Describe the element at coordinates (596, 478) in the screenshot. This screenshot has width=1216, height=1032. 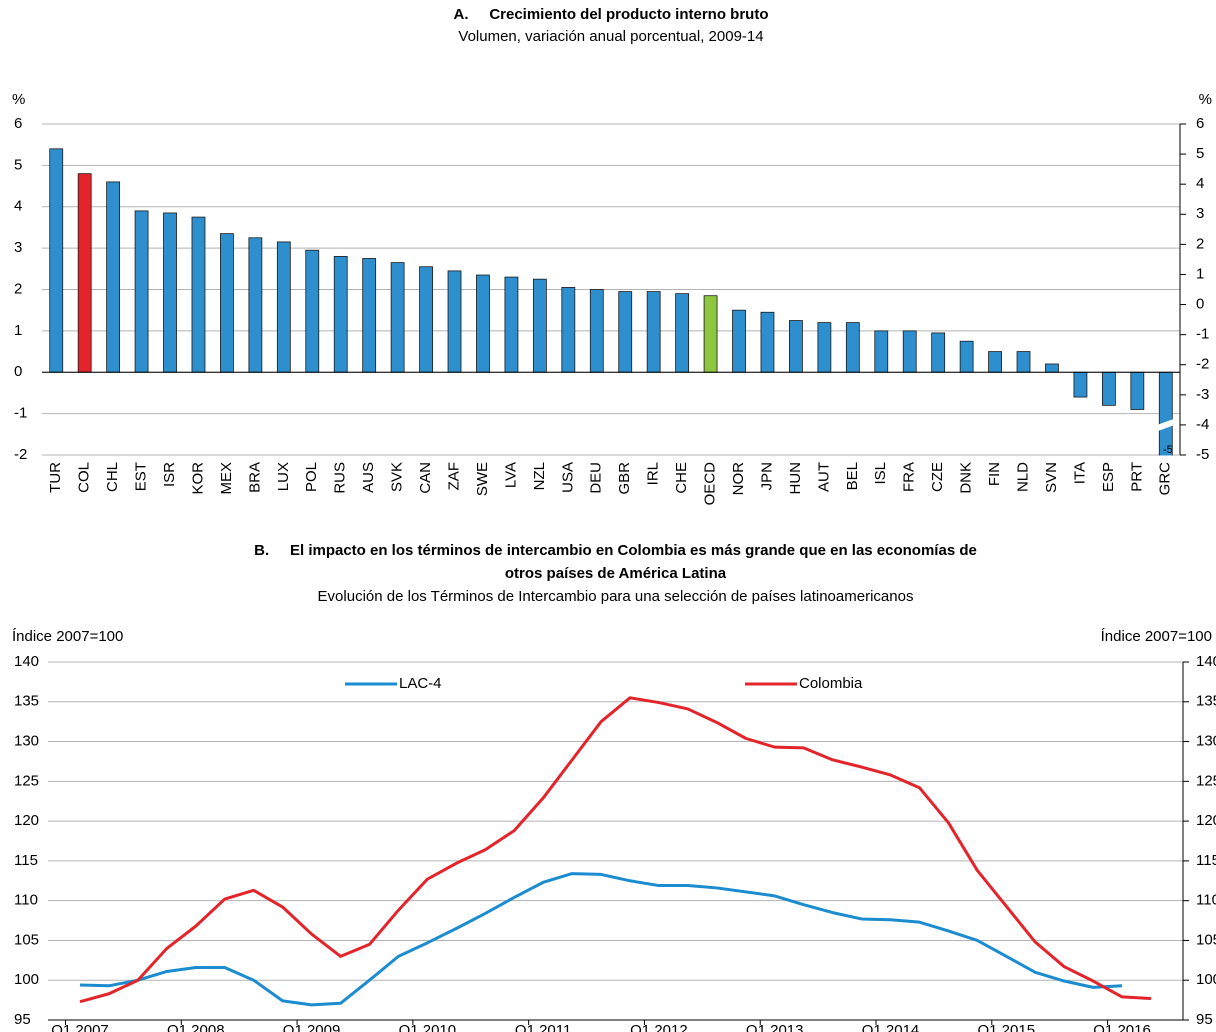
I see `x-tick-label: DEU` at that location.